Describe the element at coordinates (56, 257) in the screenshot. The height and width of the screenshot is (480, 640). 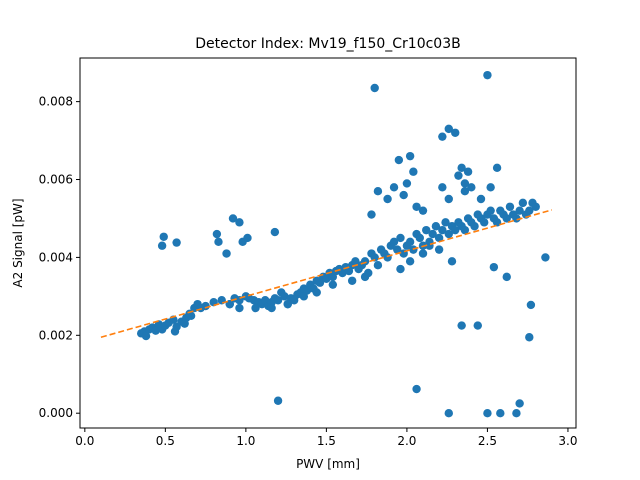
I see `y-tick-label: 0.004` at that location.